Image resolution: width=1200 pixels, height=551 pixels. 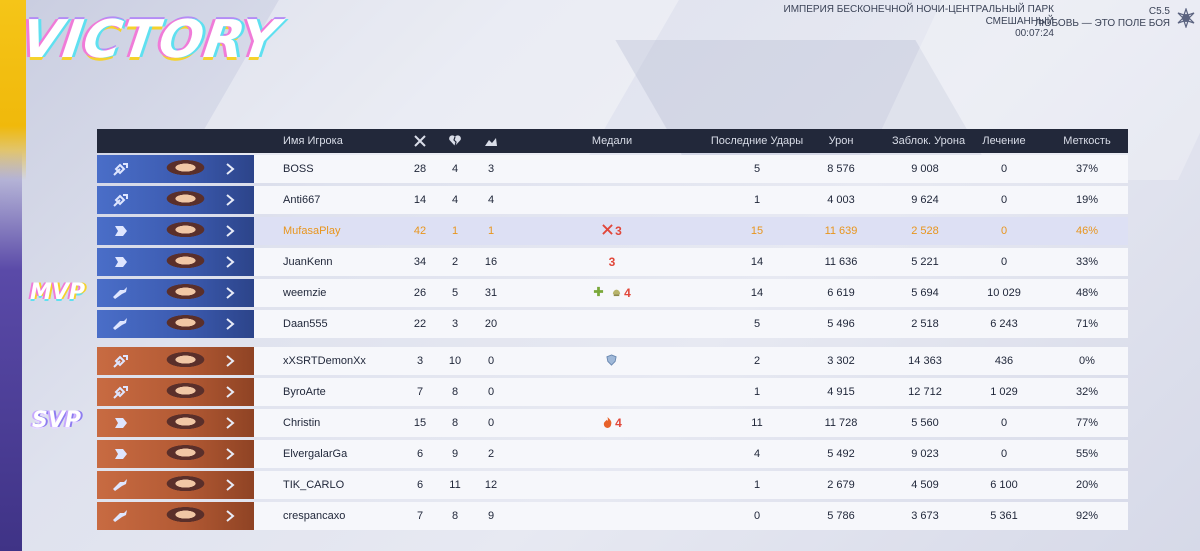 I want to click on player-row: xXSRTDemonXx 3 10 0 2 3 302 14 363 436 0%, so click(x=612, y=361).